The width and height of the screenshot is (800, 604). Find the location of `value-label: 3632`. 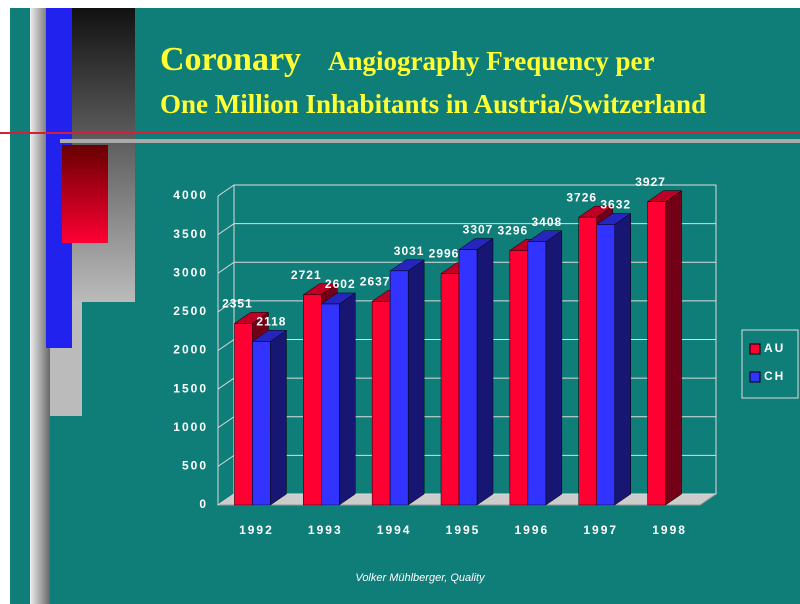

value-label: 3632 is located at coordinates (615, 205).